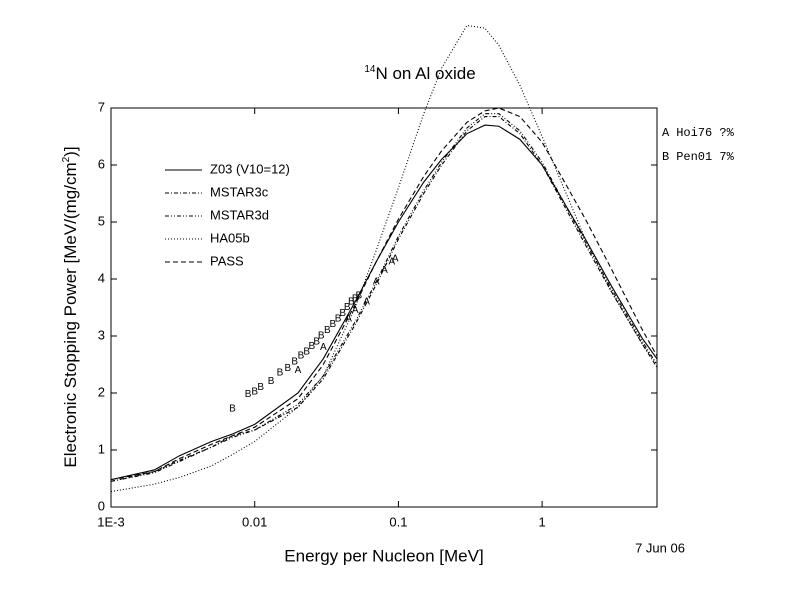 This screenshot has height=600, width=800. What do you see at coordinates (101, 448) in the screenshot?
I see `y-tick-label: 1` at bounding box center [101, 448].